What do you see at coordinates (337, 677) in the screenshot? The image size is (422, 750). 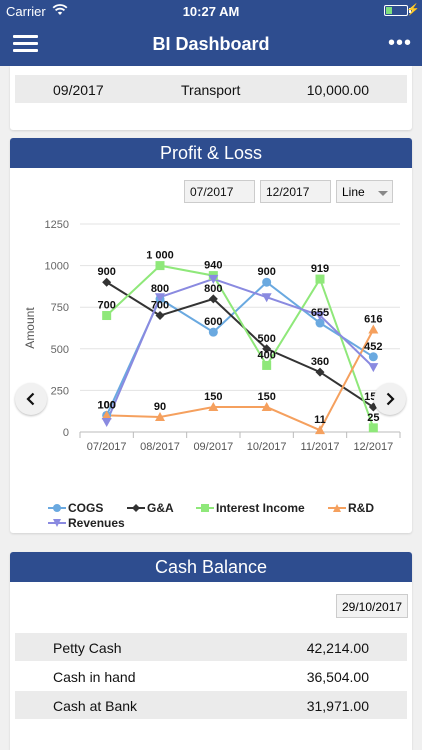 I see `row-amount: 36,504.00` at bounding box center [337, 677].